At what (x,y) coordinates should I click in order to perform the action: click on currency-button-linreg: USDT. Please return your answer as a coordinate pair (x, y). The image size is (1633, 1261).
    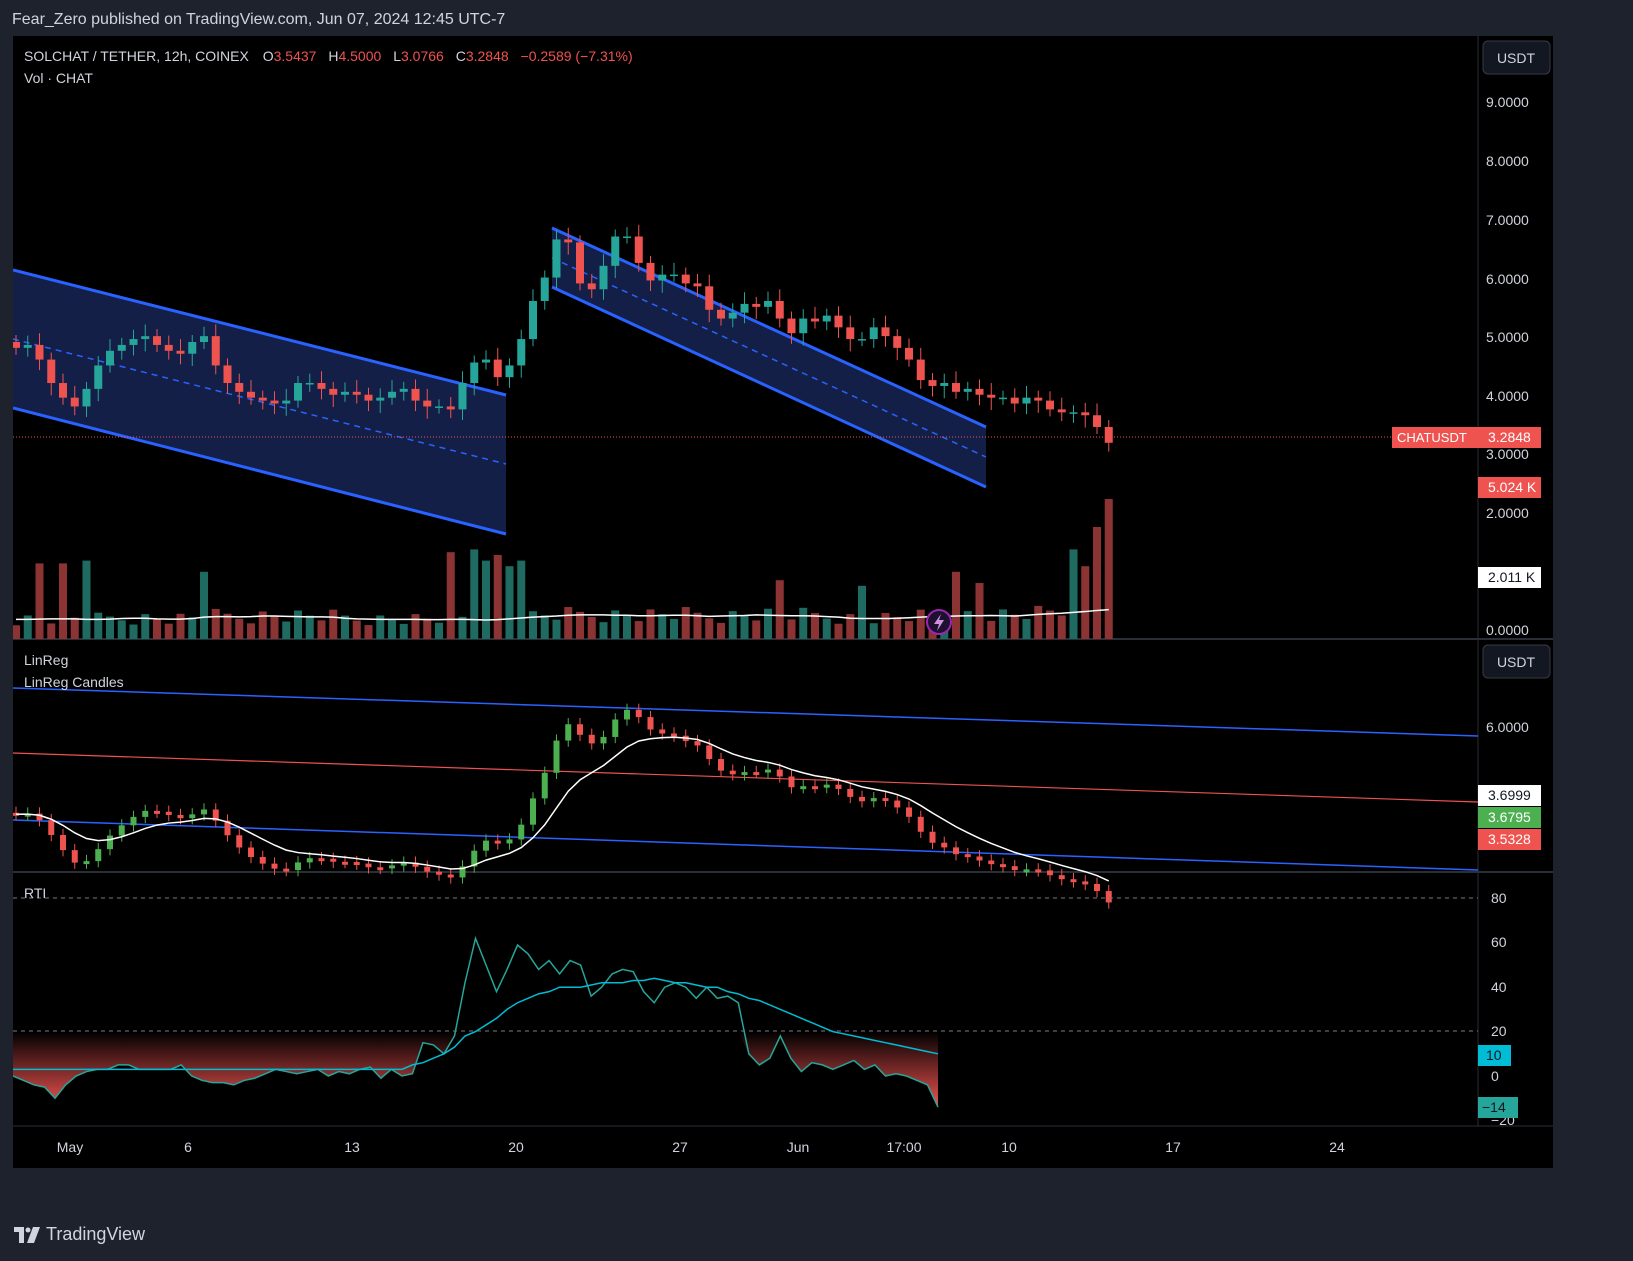
    Looking at the image, I should click on (1516, 661).